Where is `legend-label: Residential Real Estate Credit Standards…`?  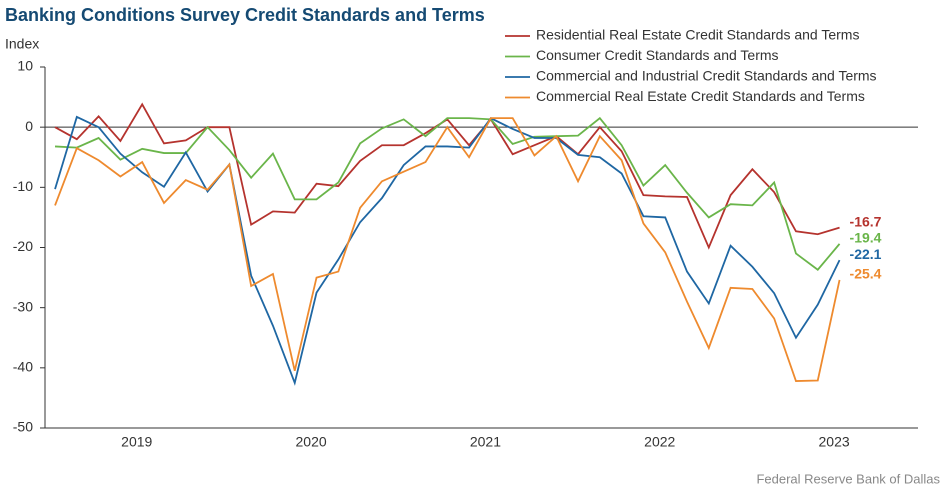
legend-label: Residential Real Estate Credit Standards… is located at coordinates (697, 35).